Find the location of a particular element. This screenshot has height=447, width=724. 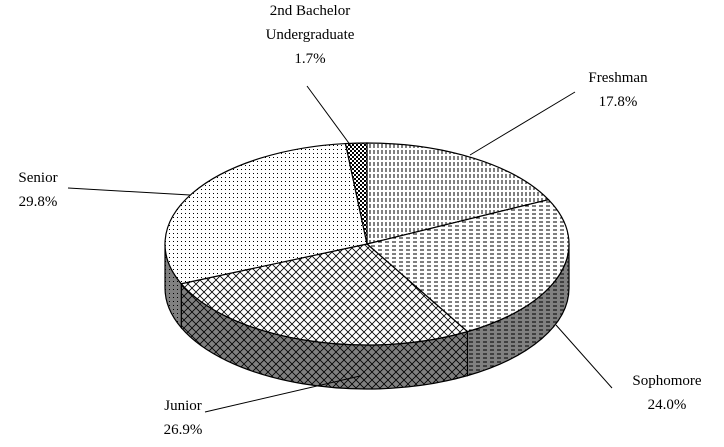

category-label: Junior is located at coordinates (183, 406).